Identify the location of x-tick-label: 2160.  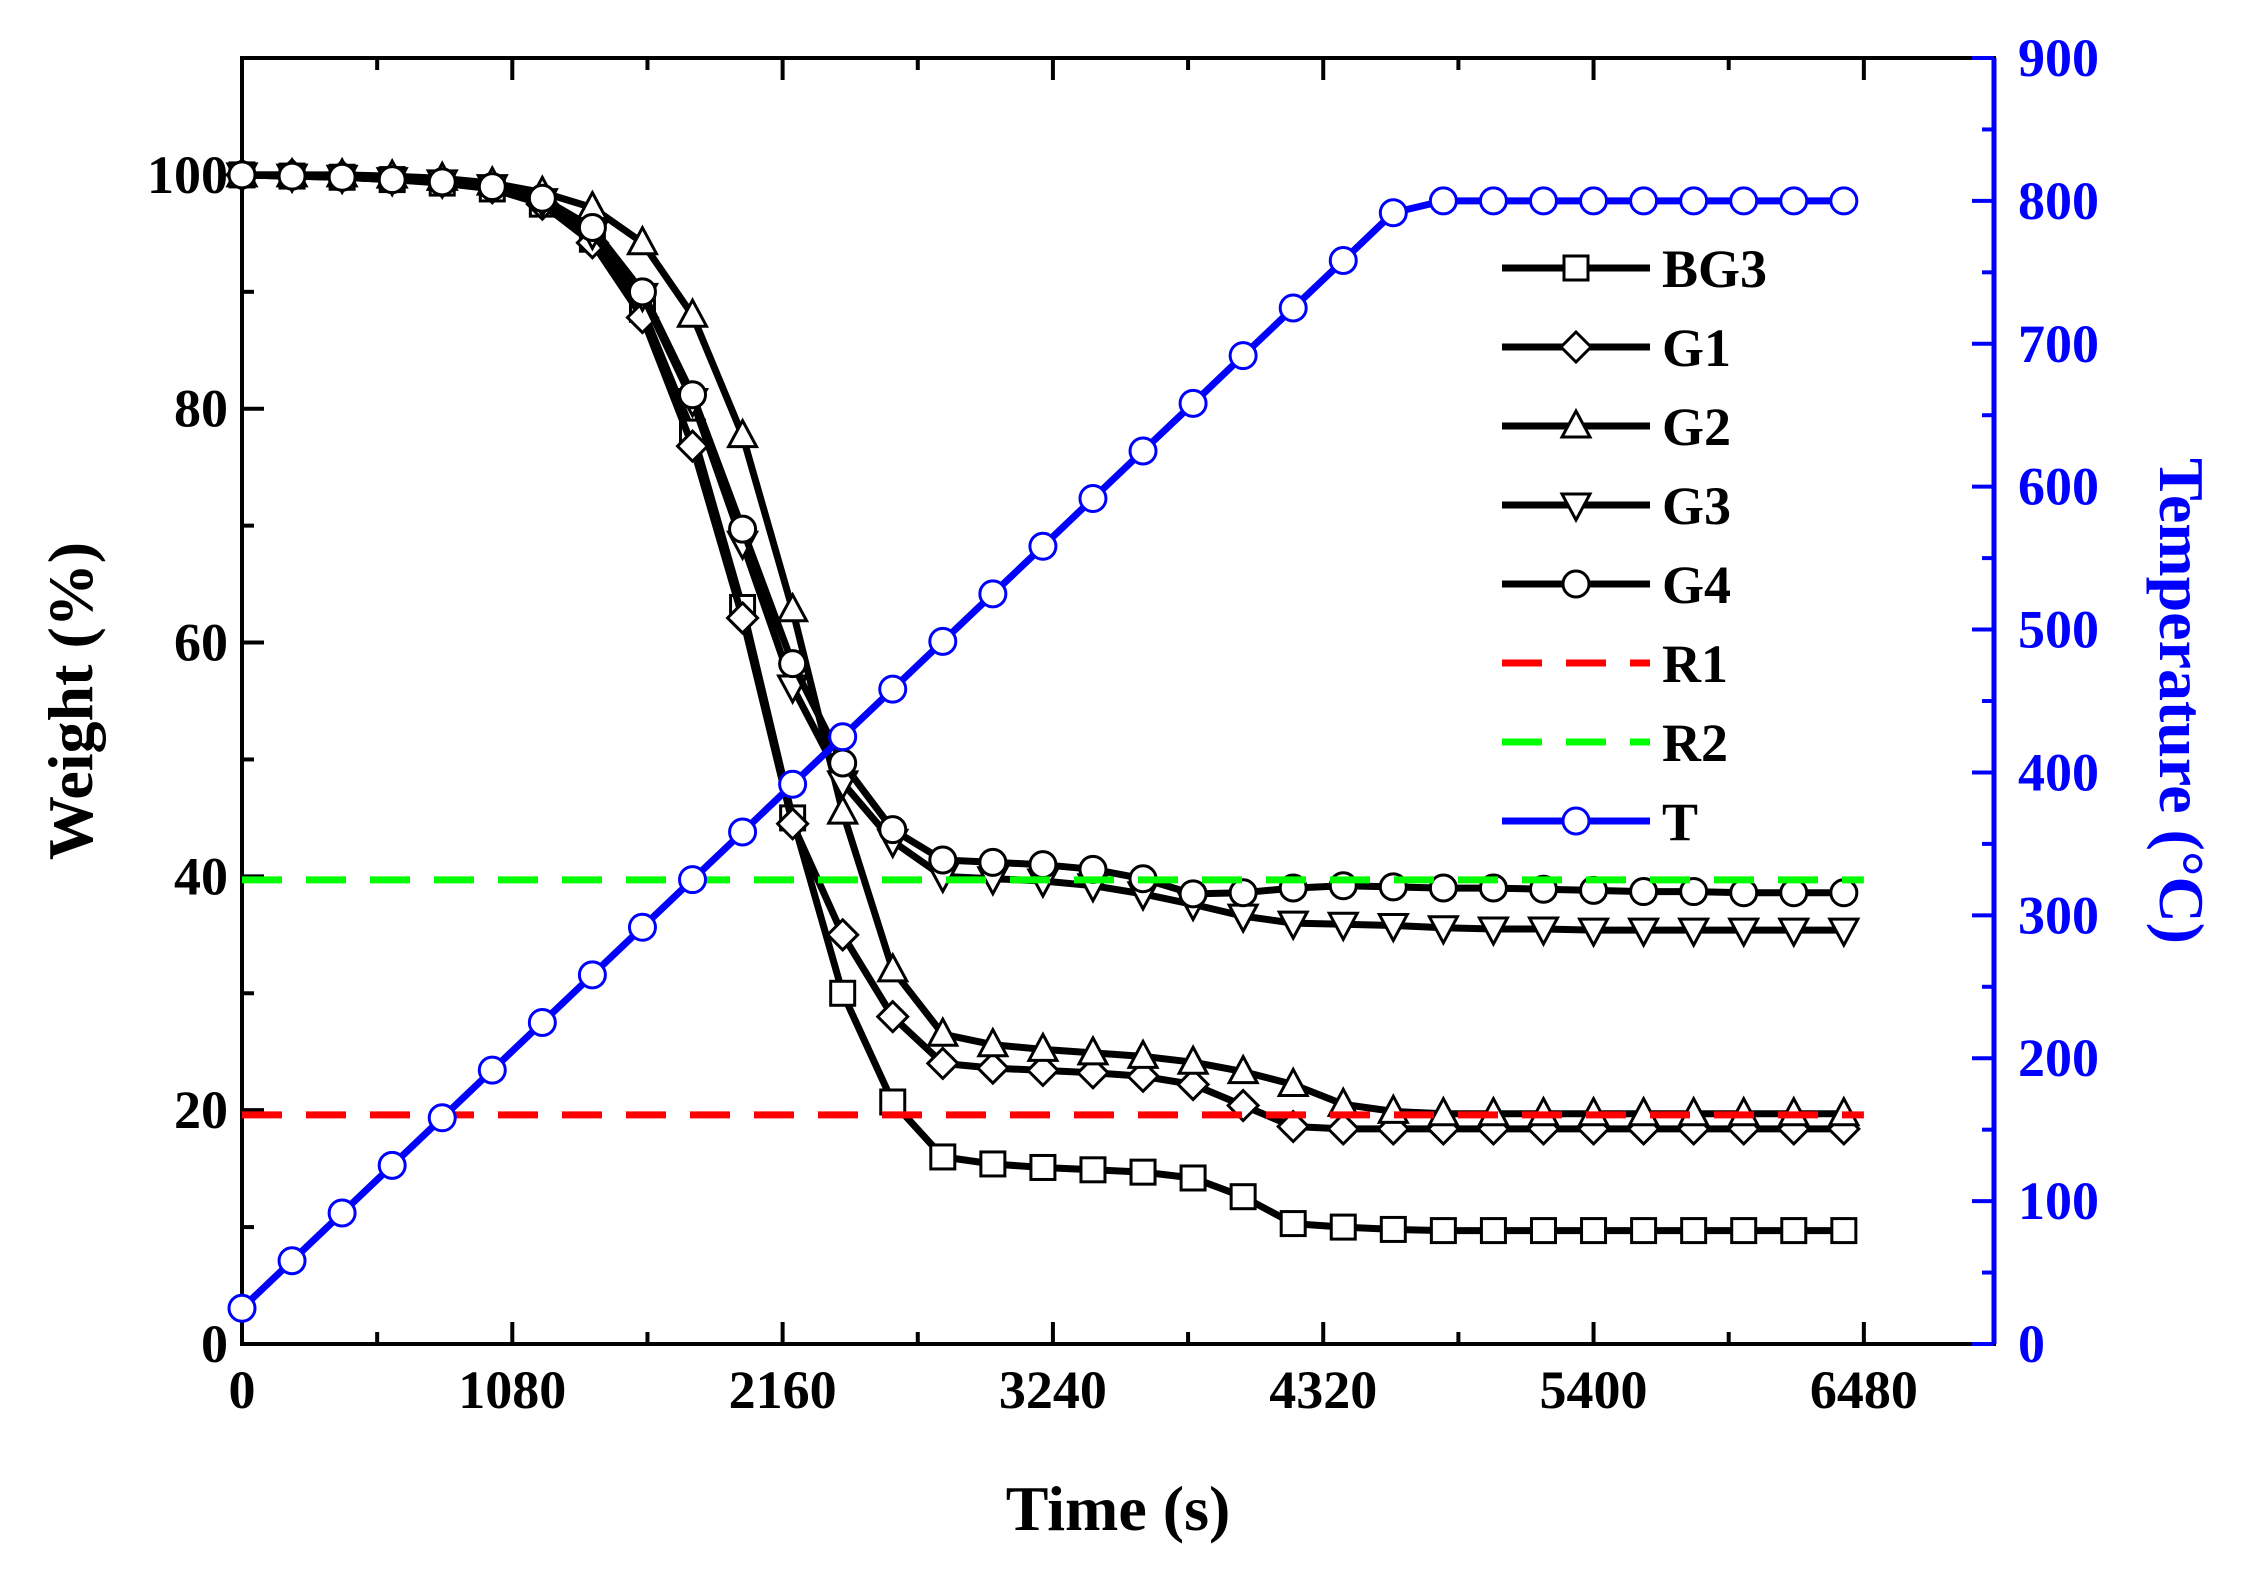
(783, 1390).